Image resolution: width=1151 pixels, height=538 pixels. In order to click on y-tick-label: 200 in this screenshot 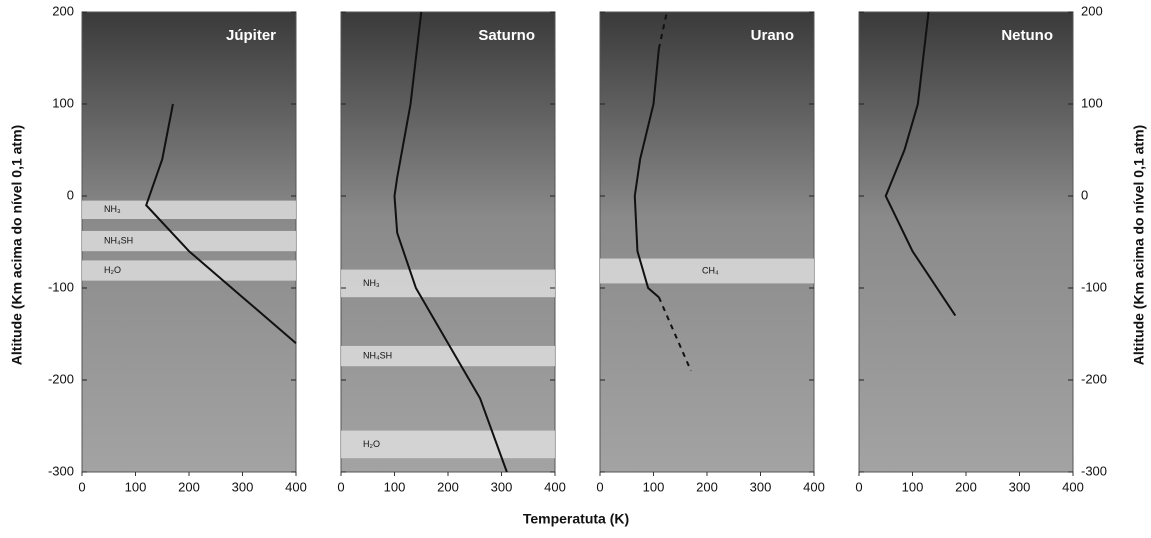, I will do `click(63, 10)`.